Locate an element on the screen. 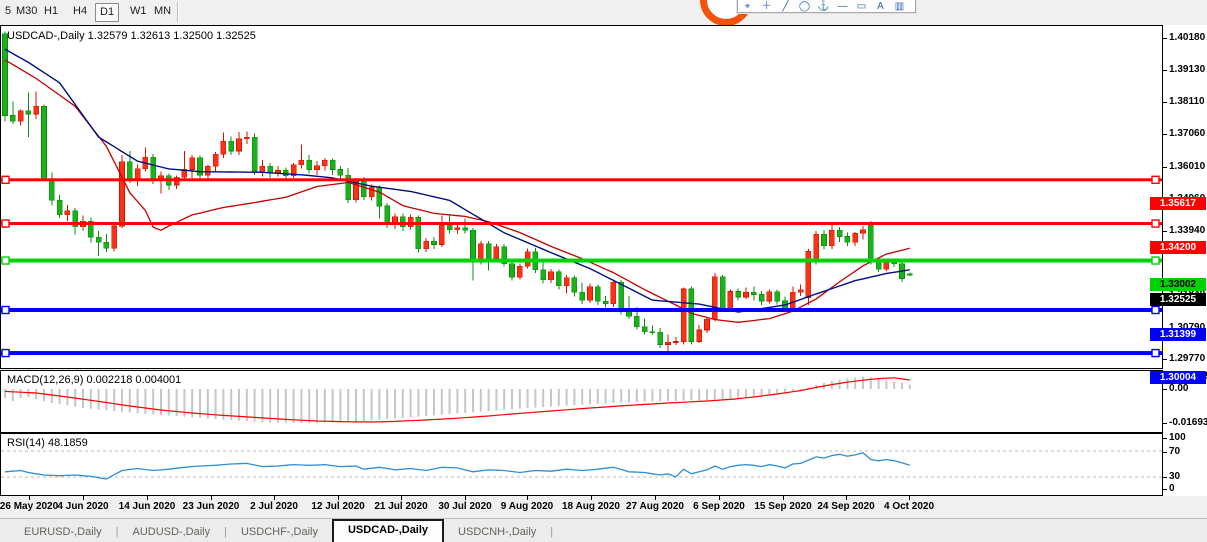 This screenshot has height=542, width=1207. tab-audusd: AUDUSD-,Daily is located at coordinates (171, 532).